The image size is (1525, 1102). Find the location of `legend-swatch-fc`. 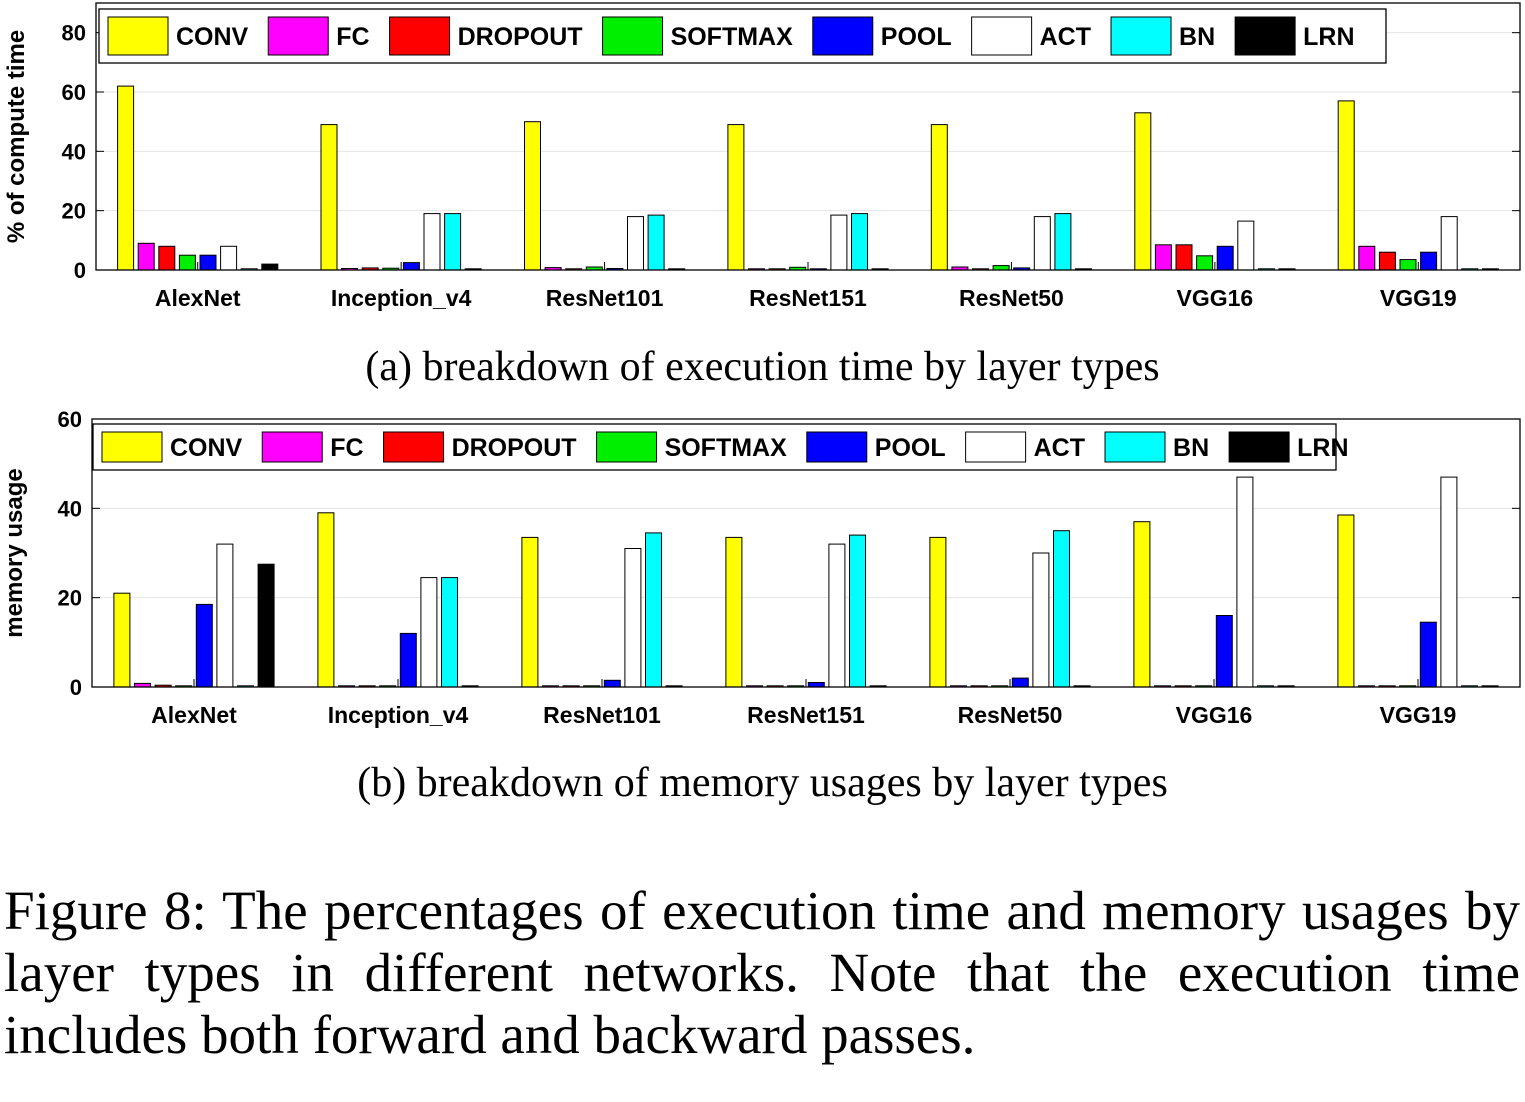

legend-swatch-fc is located at coordinates (292, 447).